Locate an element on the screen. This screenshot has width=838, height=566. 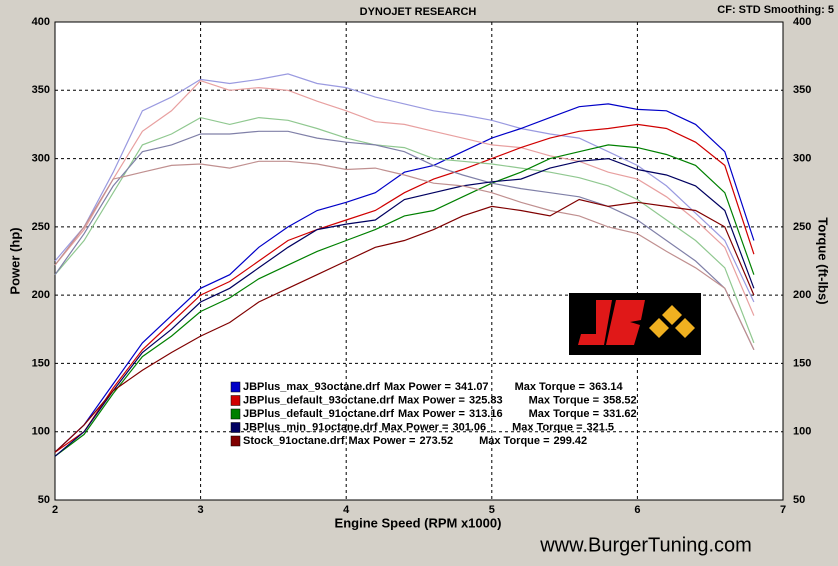
legend-max-torque: 299.42 is located at coordinates (571, 441).